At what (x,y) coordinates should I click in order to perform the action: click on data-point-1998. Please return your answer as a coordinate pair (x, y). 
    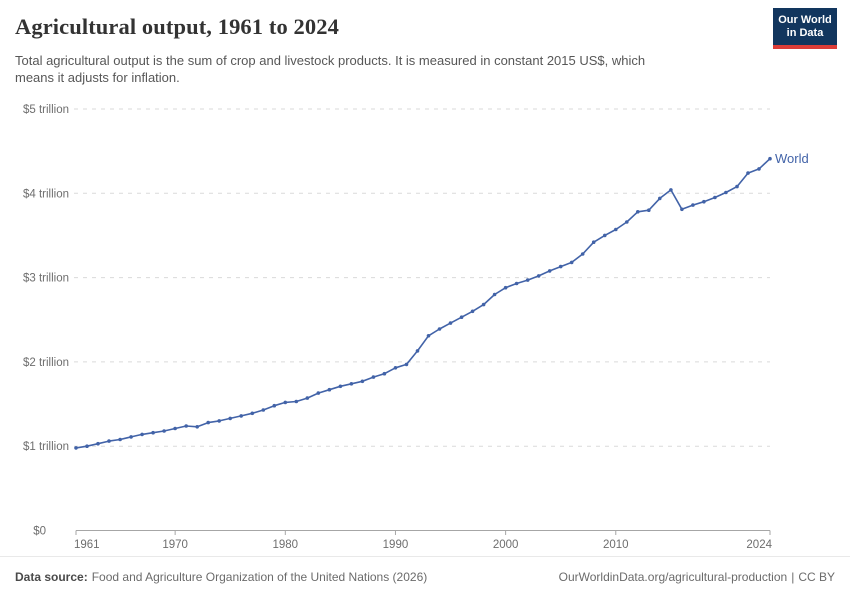
    Looking at the image, I should click on (483, 304).